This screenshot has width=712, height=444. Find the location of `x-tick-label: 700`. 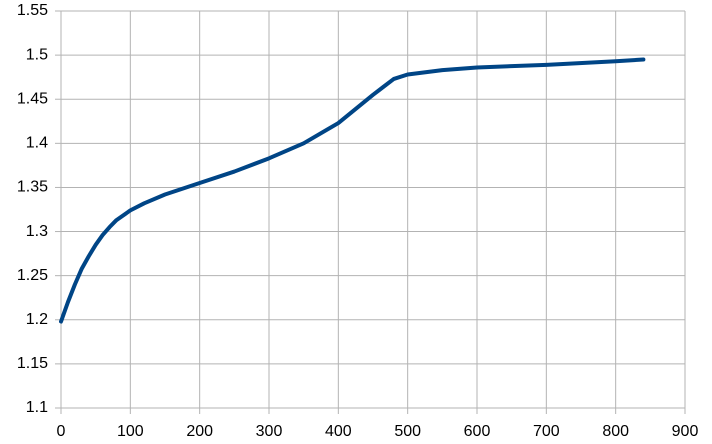

x-tick-label: 700 is located at coordinates (546, 431).